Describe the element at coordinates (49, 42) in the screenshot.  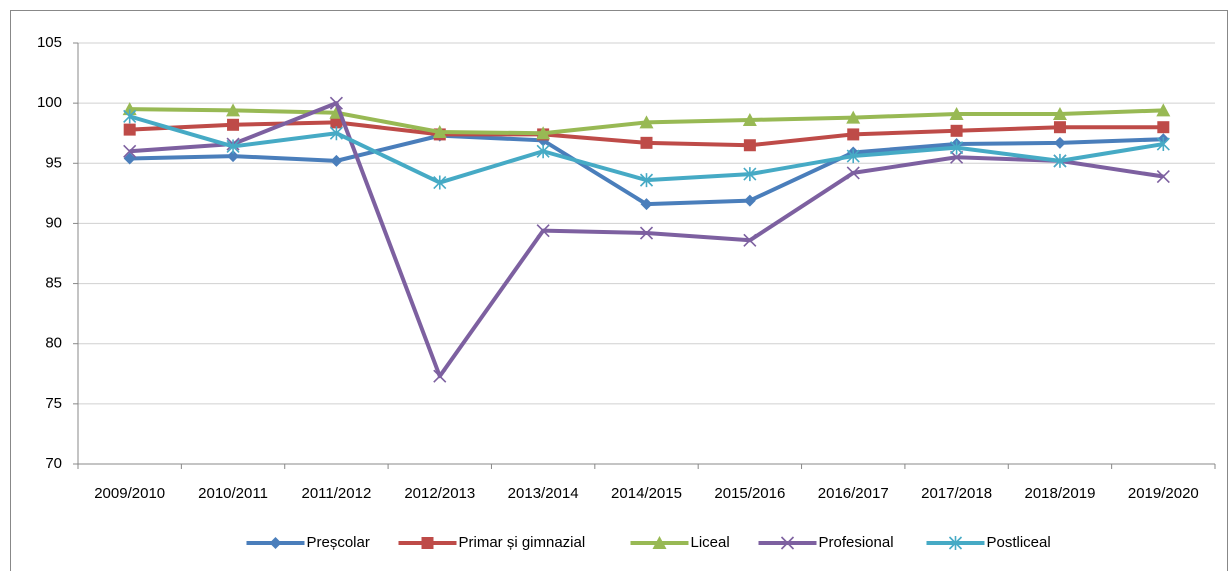
I see `y-tick-label: 105` at that location.